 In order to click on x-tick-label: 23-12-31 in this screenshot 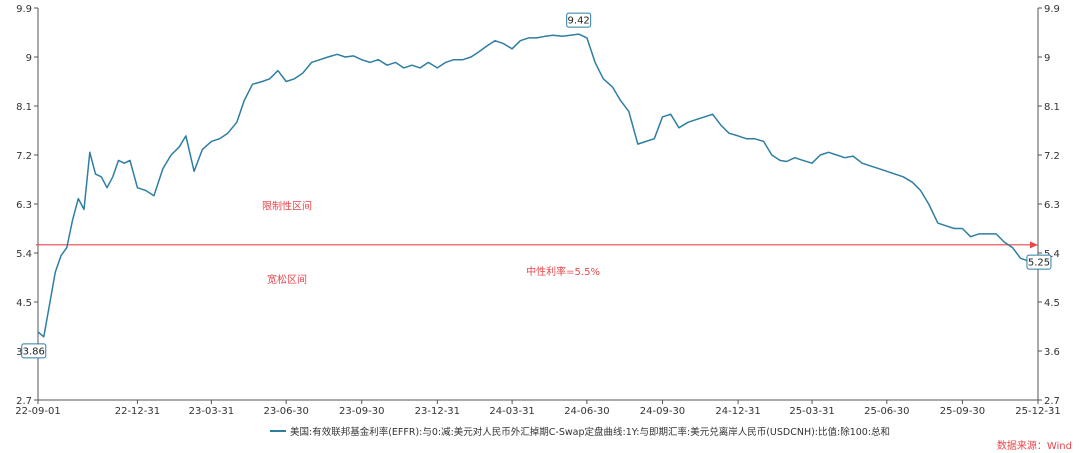, I will do `click(437, 411)`.